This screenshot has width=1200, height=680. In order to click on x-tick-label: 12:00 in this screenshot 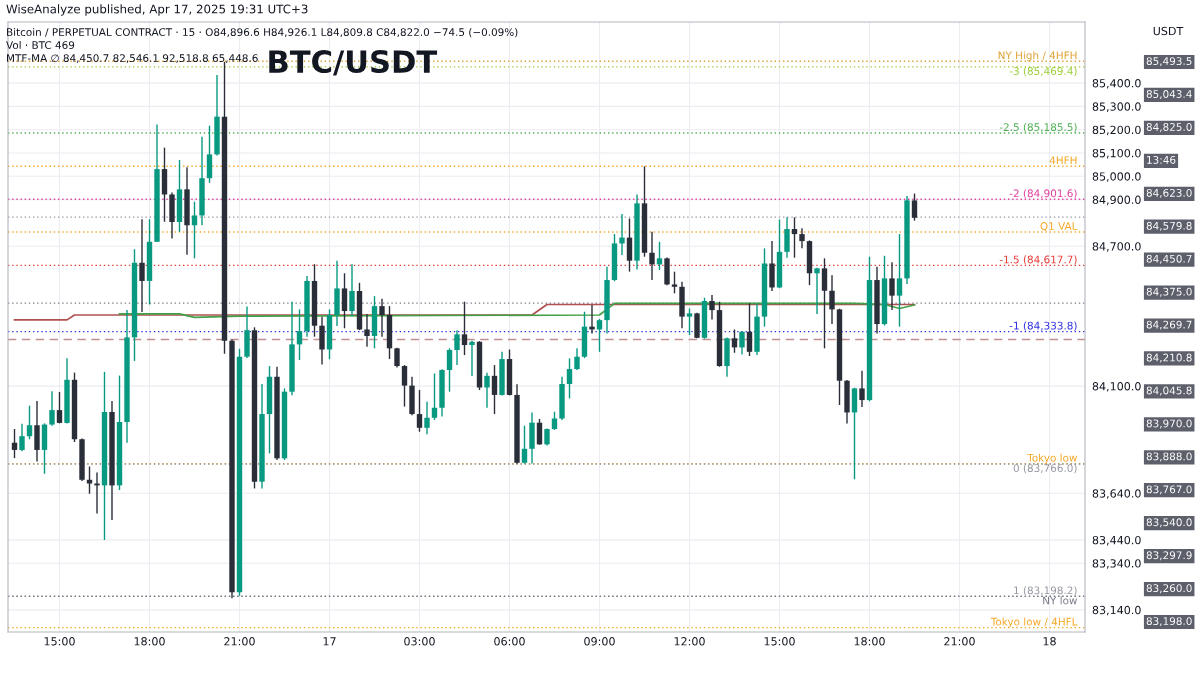, I will do `click(689, 641)`.